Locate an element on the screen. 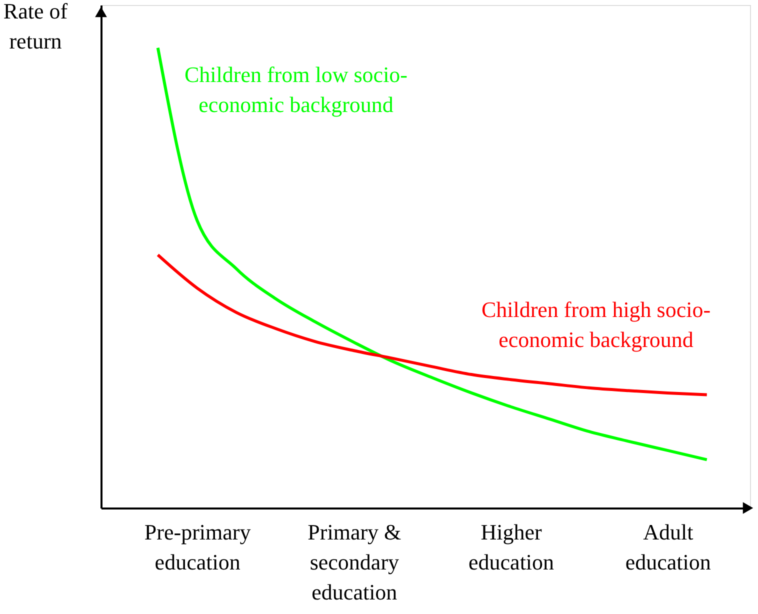 Image resolution: width=758 pixels, height=614 pixels. y-axis-title: Rate of return is located at coordinates (35, 27).